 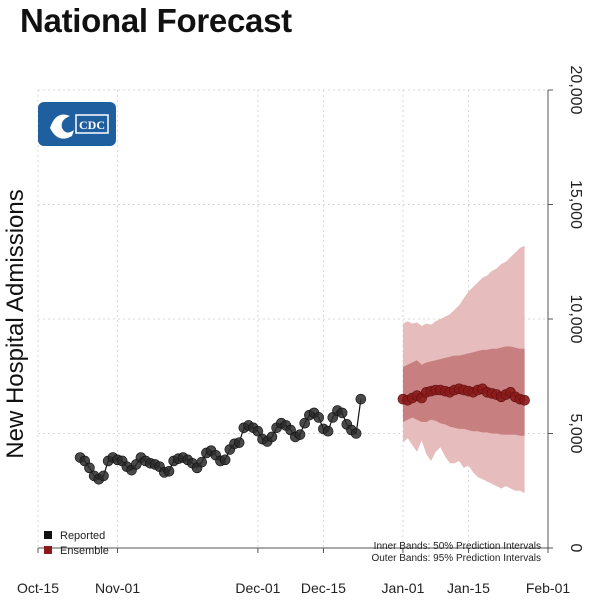 I want to click on x-tick-label: Nov-01, so click(x=117, y=588).